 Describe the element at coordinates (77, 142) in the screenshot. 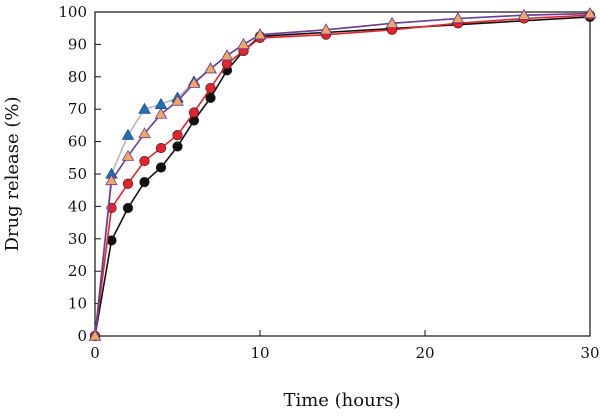

I see `y-tick-label: 60` at that location.